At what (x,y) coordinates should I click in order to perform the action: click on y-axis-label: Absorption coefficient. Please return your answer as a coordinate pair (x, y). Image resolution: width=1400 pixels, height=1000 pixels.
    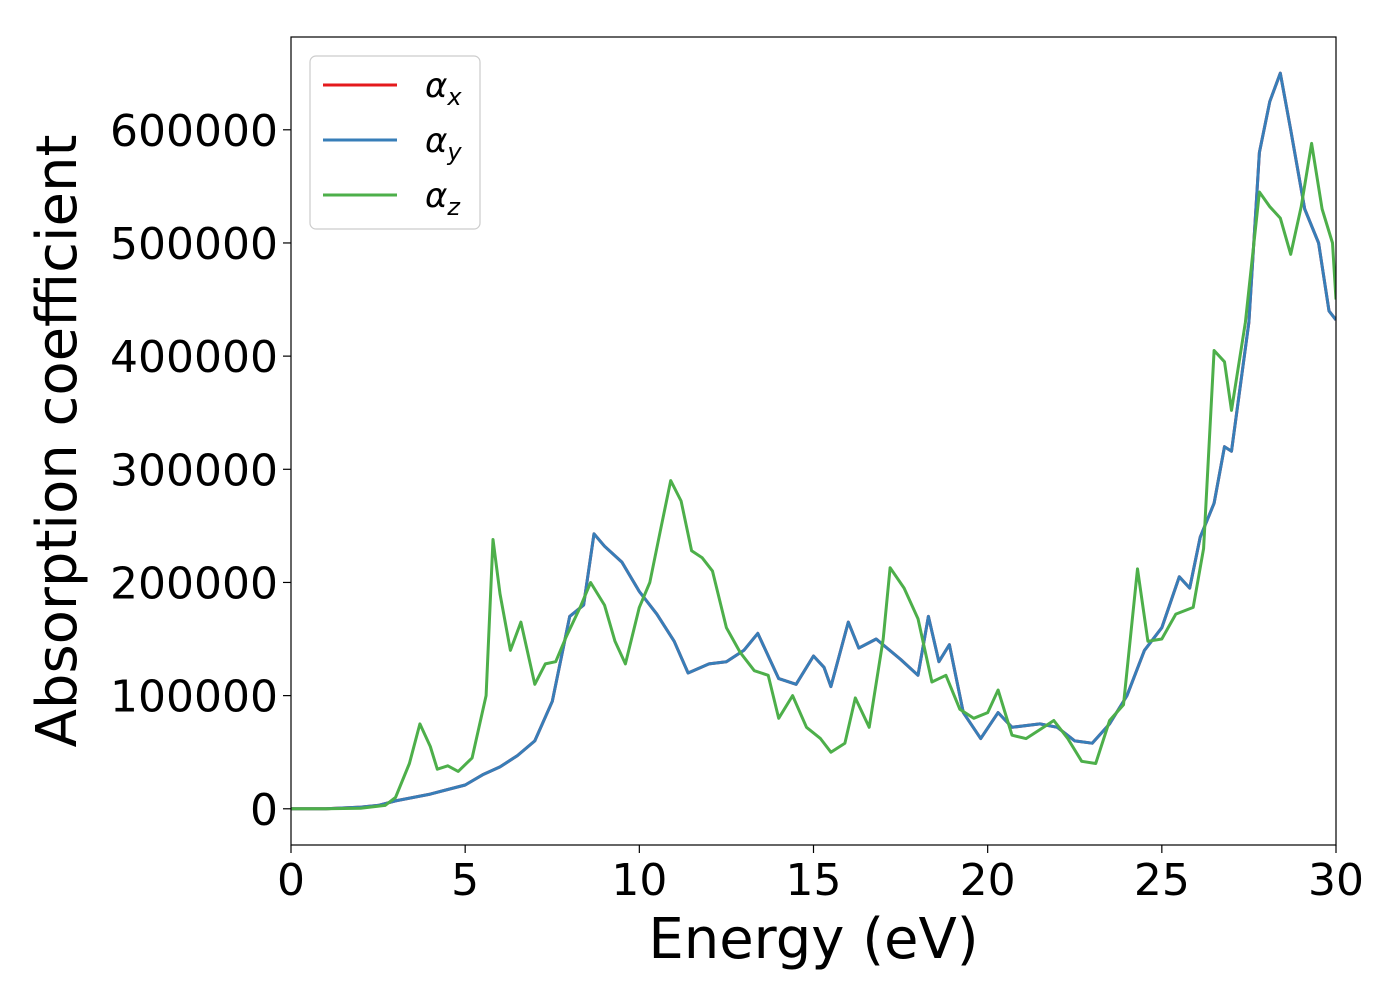
    Looking at the image, I should click on (57, 441).